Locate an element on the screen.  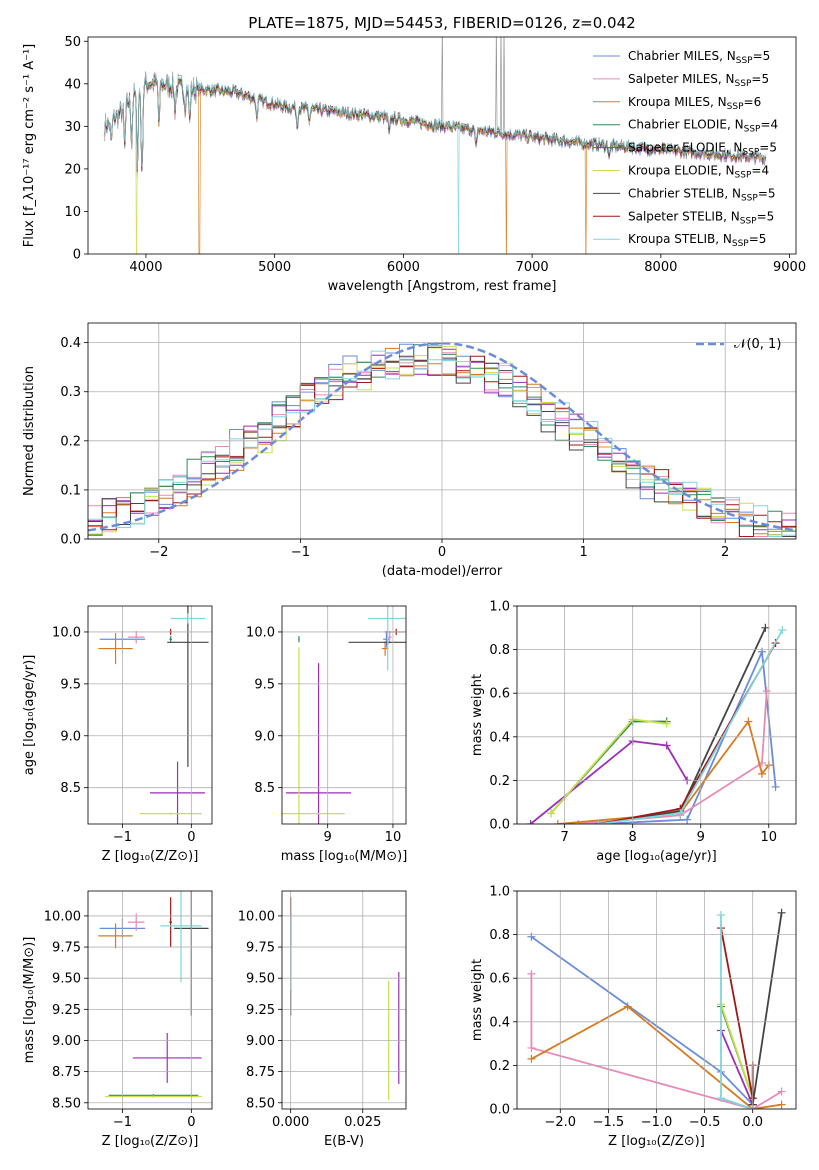
y-tick-label: 9.5 is located at coordinates (264, 684).